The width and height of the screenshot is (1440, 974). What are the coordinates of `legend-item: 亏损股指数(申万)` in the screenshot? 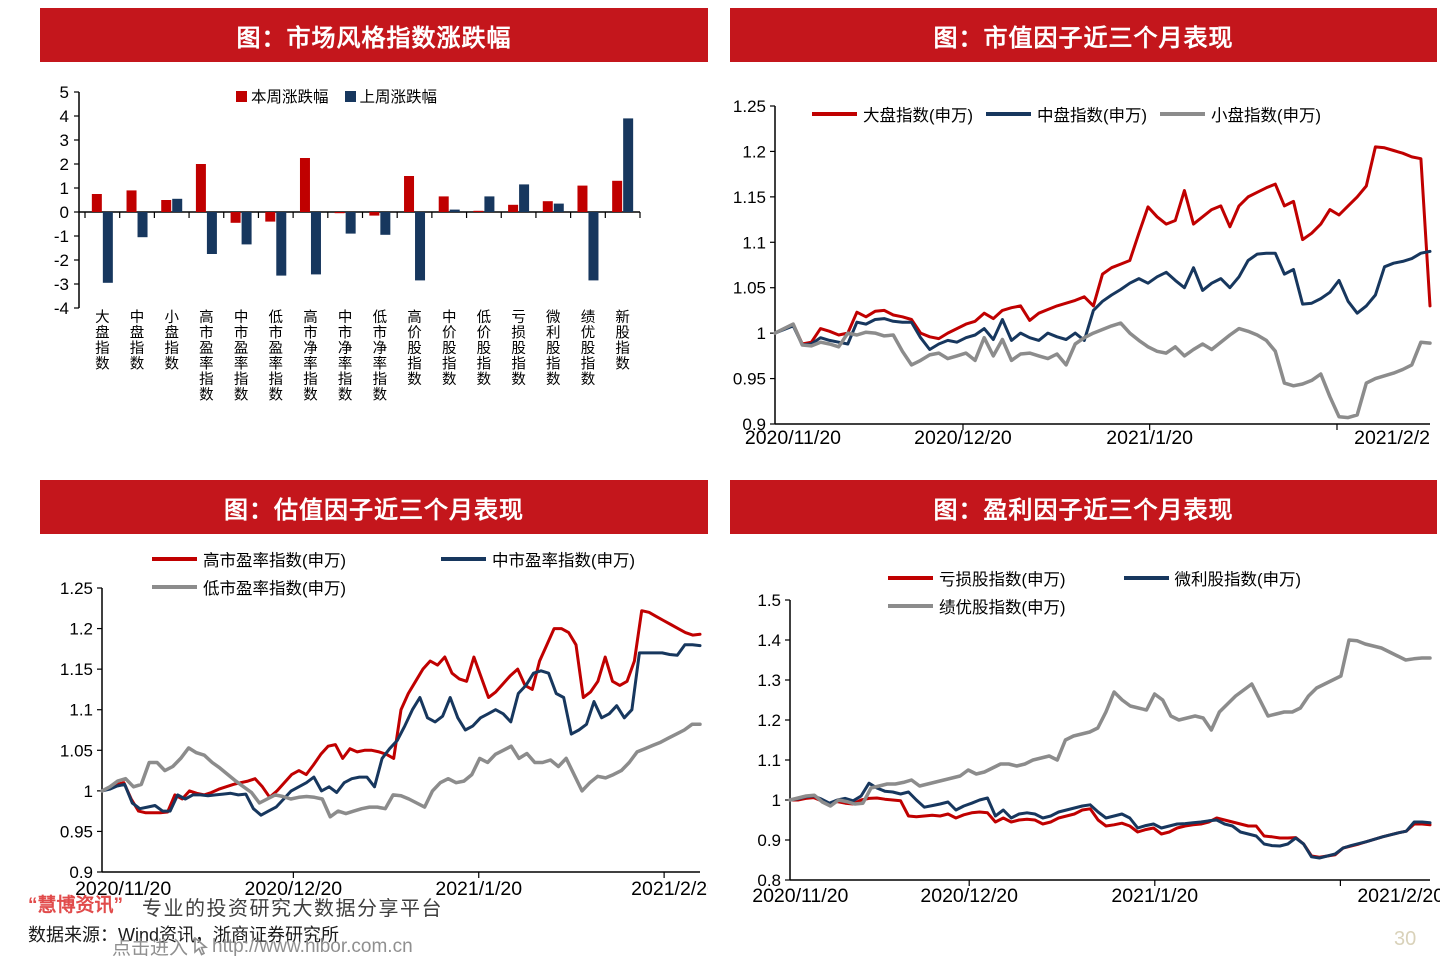 It's located at (977, 578).